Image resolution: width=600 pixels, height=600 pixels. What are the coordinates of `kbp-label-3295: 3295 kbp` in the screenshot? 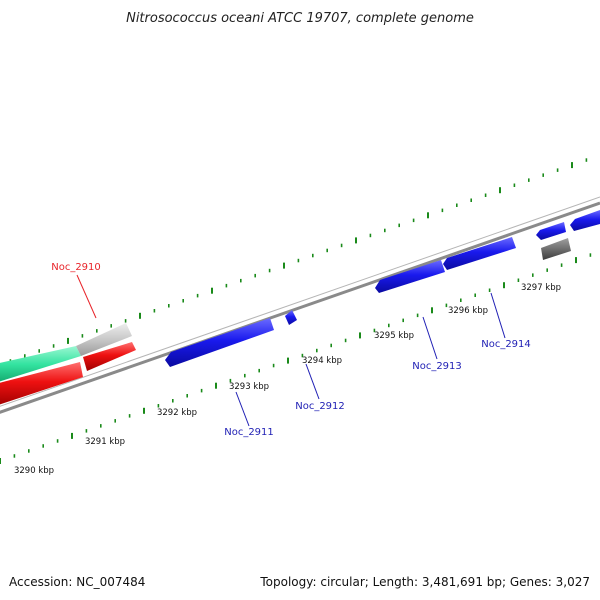 It's located at (394, 336).